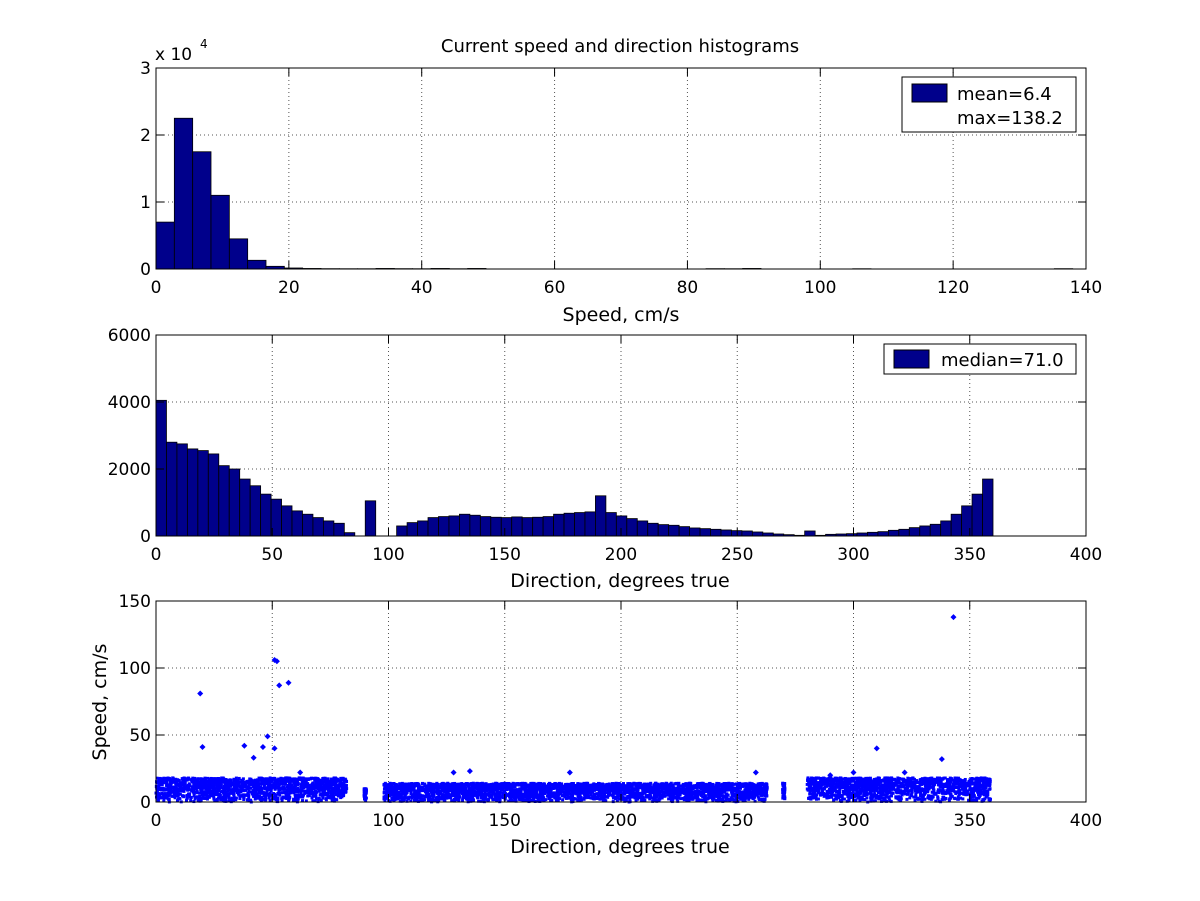 The width and height of the screenshot is (1200, 901). I want to click on figure-title: Current speed and direction histograms, so click(620, 46).